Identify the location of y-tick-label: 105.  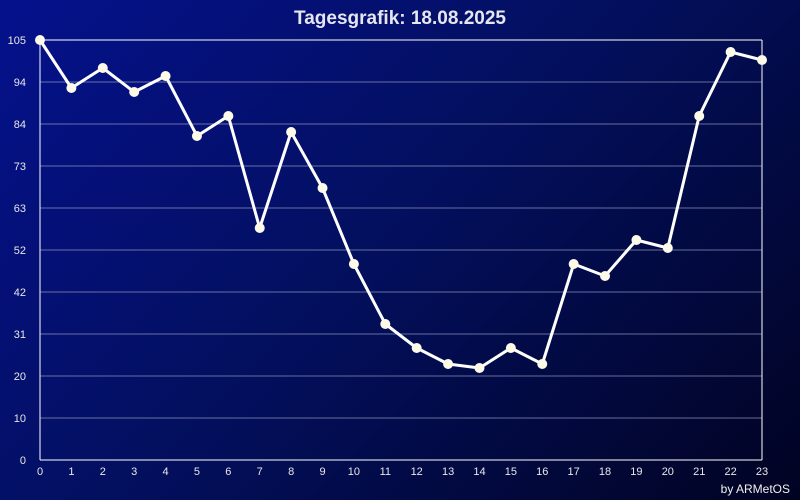
(17, 41).